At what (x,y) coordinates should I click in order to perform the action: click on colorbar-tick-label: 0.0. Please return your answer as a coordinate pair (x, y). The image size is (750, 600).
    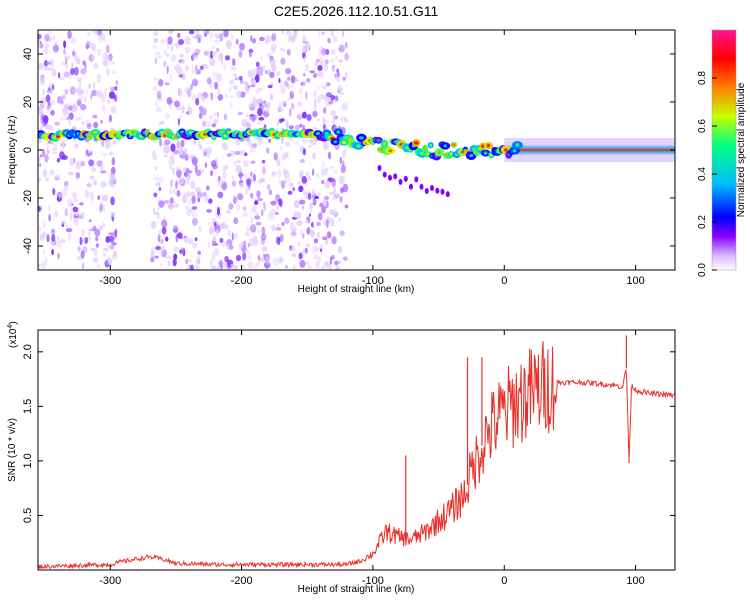
    Looking at the image, I should click on (702, 270).